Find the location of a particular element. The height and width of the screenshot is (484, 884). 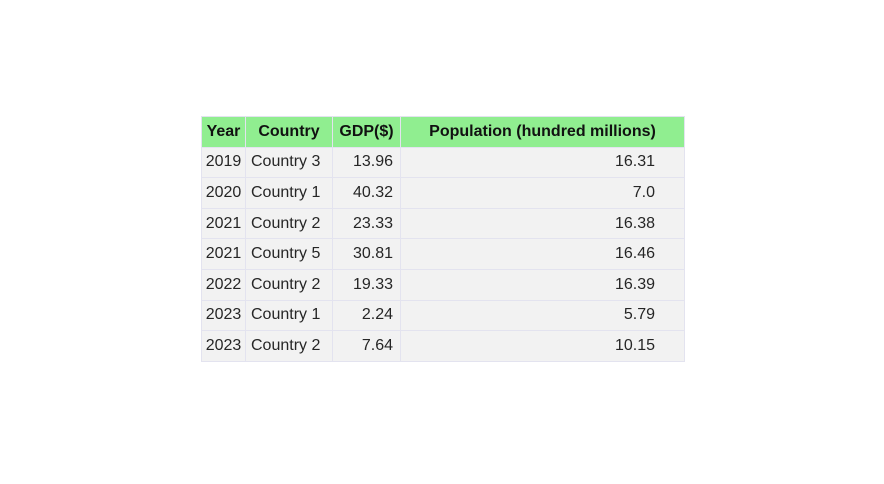

header-country: Country is located at coordinates (289, 132).